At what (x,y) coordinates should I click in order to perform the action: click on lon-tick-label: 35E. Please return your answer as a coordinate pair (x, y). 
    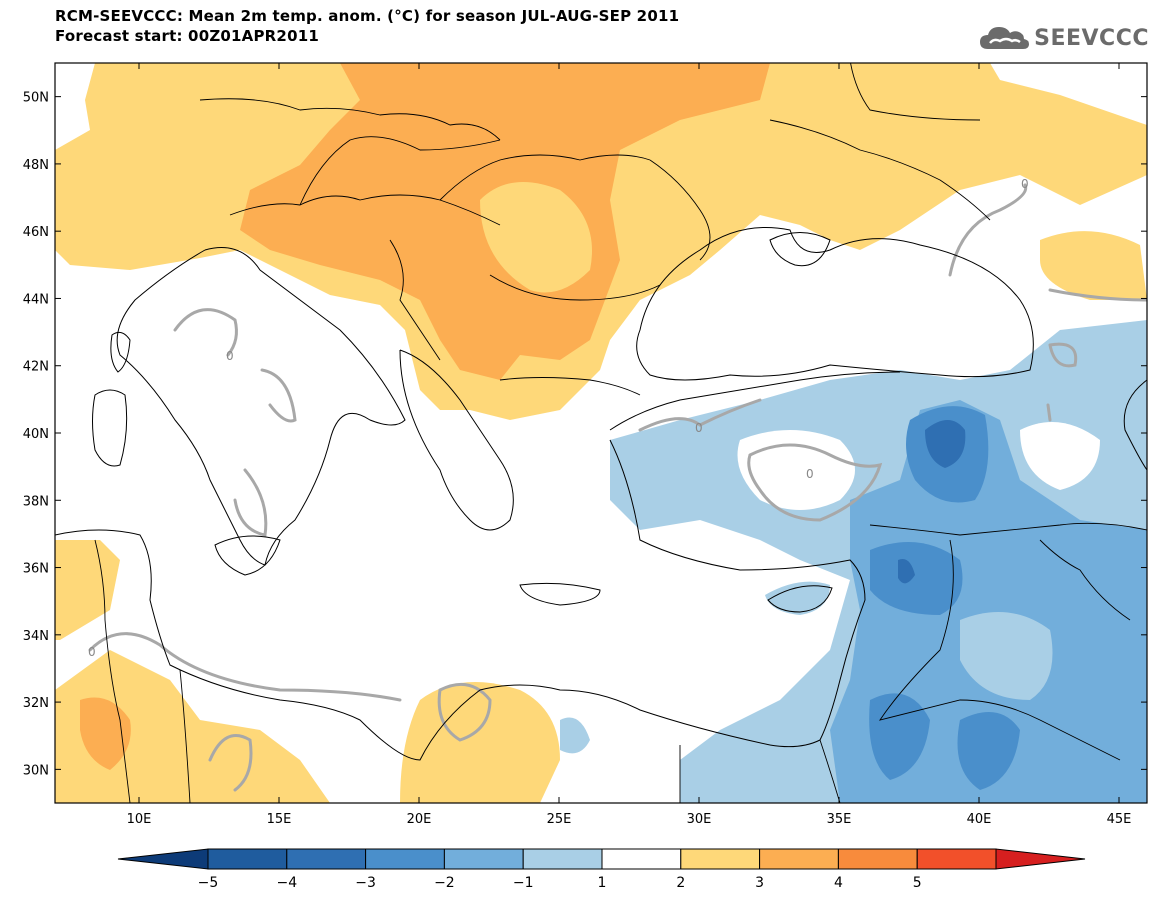
    Looking at the image, I should click on (839, 819).